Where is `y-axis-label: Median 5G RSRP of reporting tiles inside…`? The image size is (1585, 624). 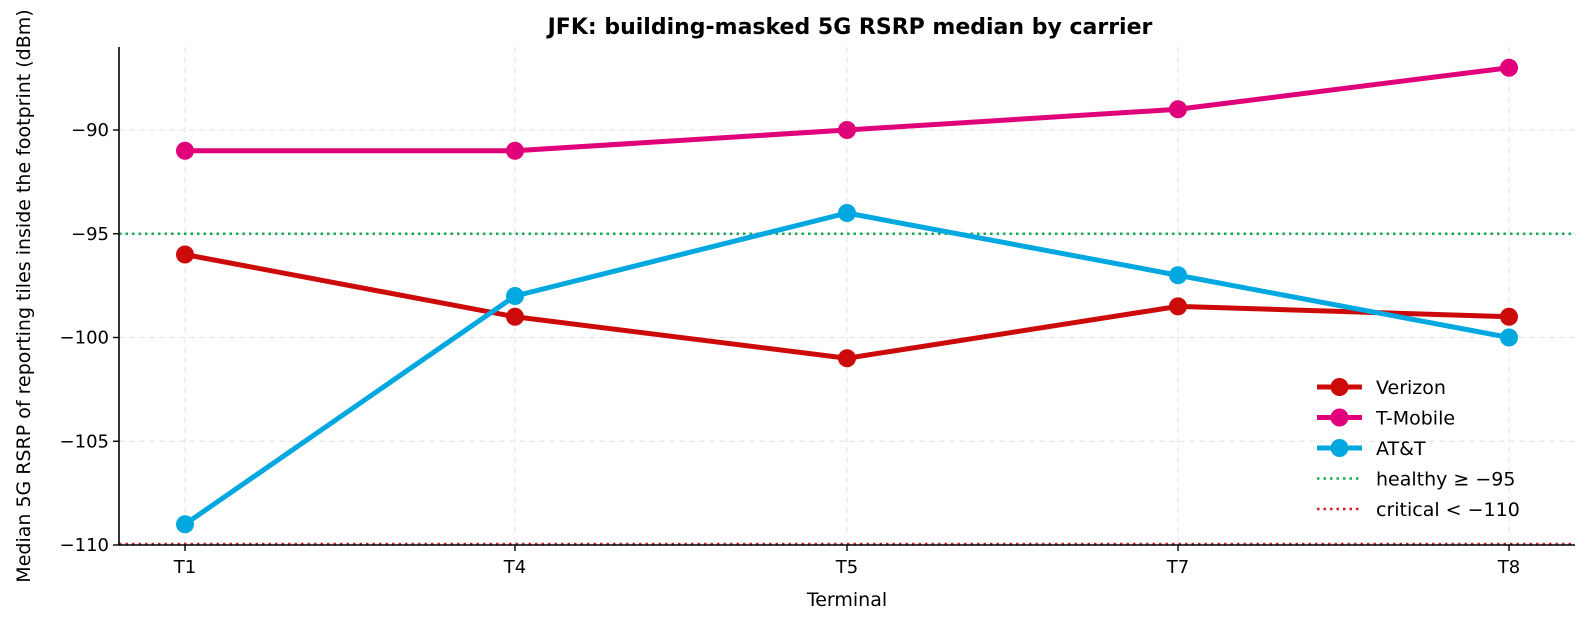 y-axis-label: Median 5G RSRP of reporting tiles inside… is located at coordinates (24, 295).